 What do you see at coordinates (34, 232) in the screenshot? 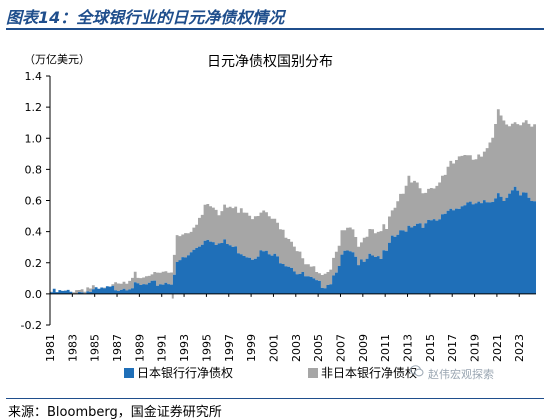
I see `y-tick-label: 0.4` at bounding box center [34, 232].